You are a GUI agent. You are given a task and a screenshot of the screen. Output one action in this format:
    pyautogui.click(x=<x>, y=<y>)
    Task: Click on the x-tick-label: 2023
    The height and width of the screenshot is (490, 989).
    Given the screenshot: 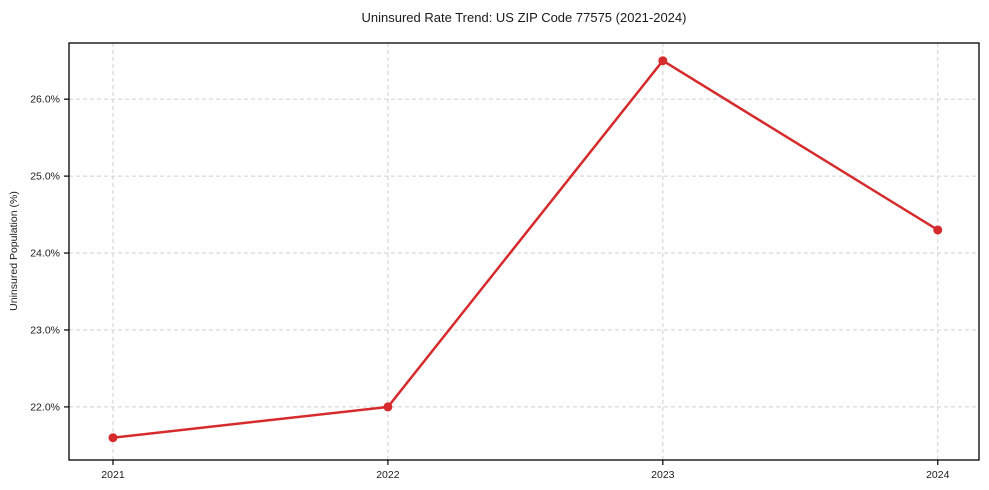 What is the action you would take?
    pyautogui.click(x=663, y=475)
    